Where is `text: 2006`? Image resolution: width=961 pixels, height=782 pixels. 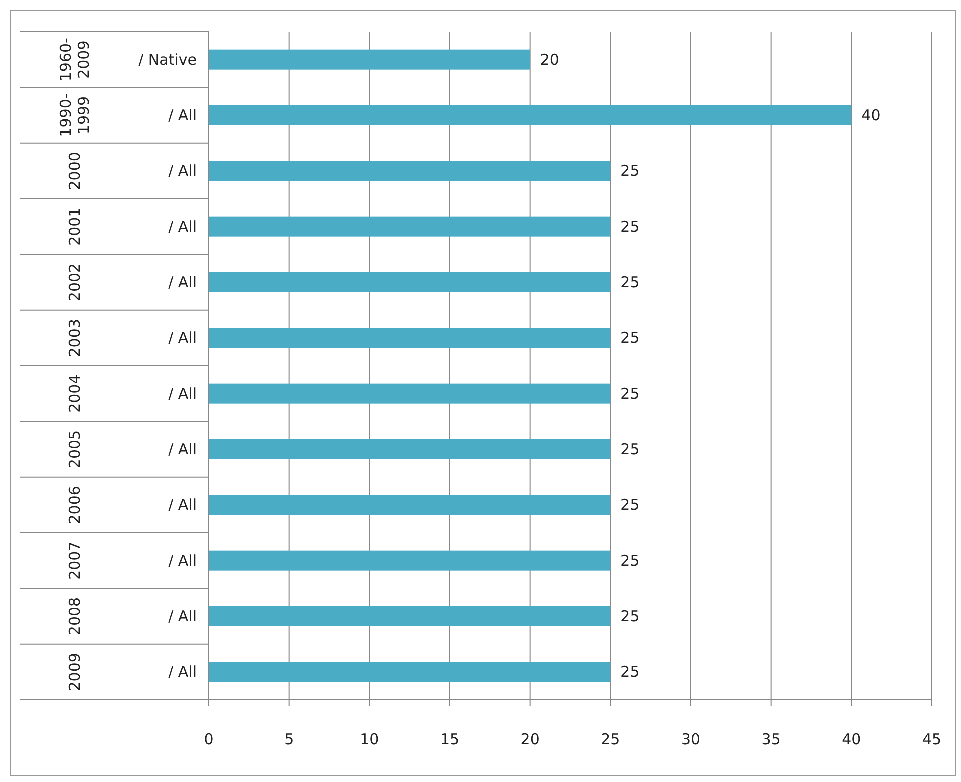 text: 2006 is located at coordinates (75, 505).